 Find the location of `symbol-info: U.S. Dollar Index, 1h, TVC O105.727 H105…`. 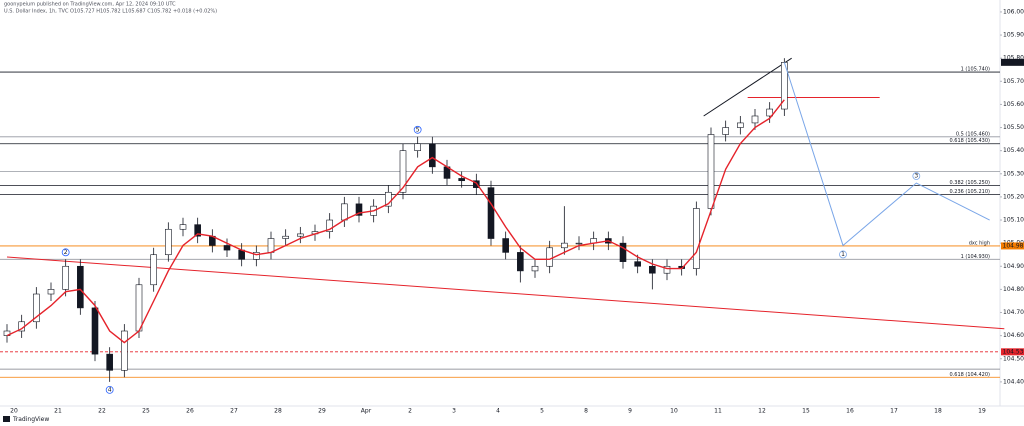

symbol-info: U.S. Dollar Index, 1h, TVC O105.727 H105… is located at coordinates (110, 12).